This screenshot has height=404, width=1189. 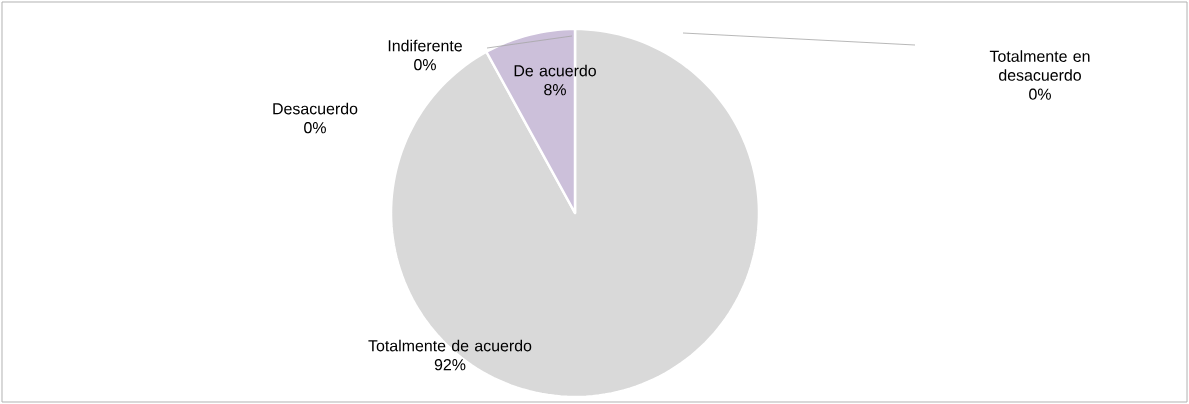 I want to click on category-label: Totalmente en desacuerdo, so click(x=1039, y=65).